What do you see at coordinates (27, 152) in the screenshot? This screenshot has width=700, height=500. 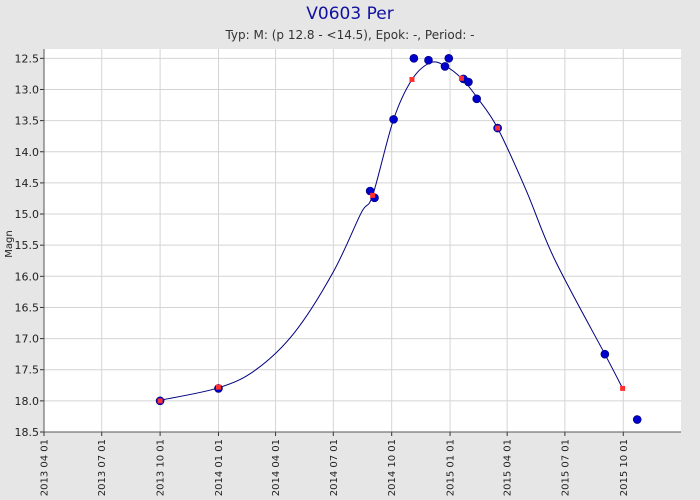 I see `y-tick-label: 14.0` at bounding box center [27, 152].